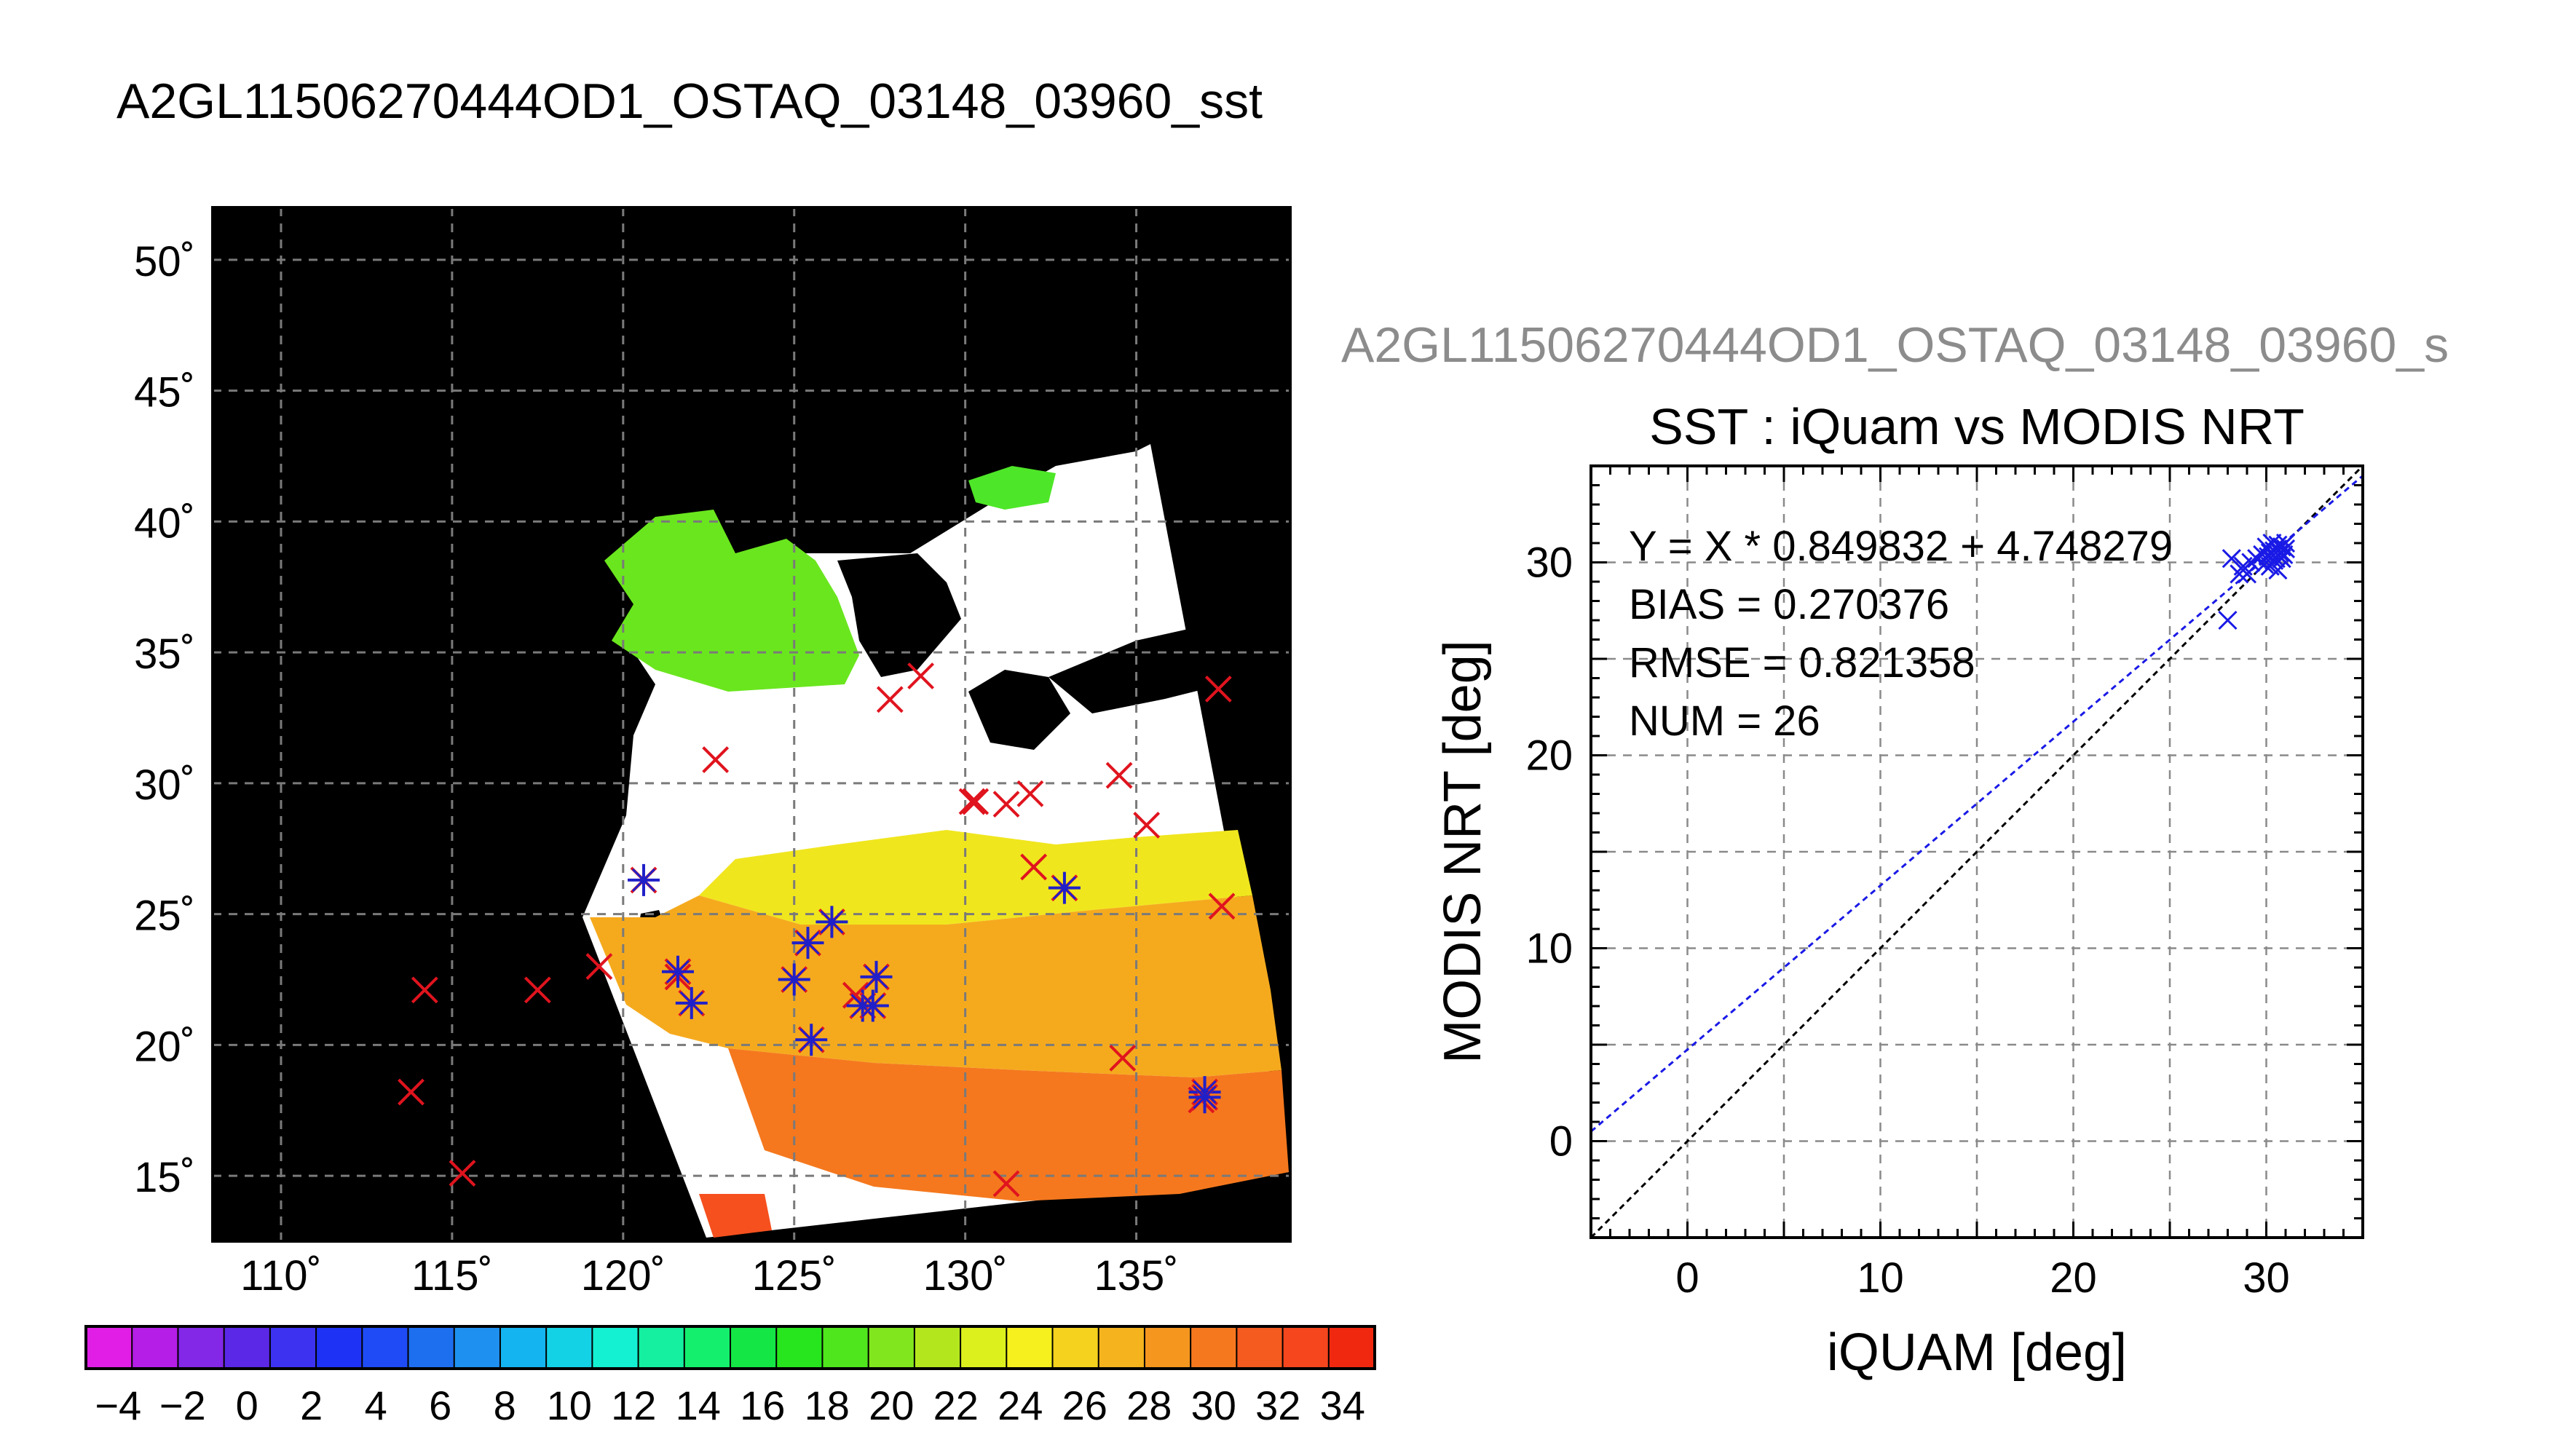 Image resolution: width=2555 pixels, height=1456 pixels. Describe the element at coordinates (2073, 1278) in the screenshot. I see `scatter-x-tick-label: 20` at that location.